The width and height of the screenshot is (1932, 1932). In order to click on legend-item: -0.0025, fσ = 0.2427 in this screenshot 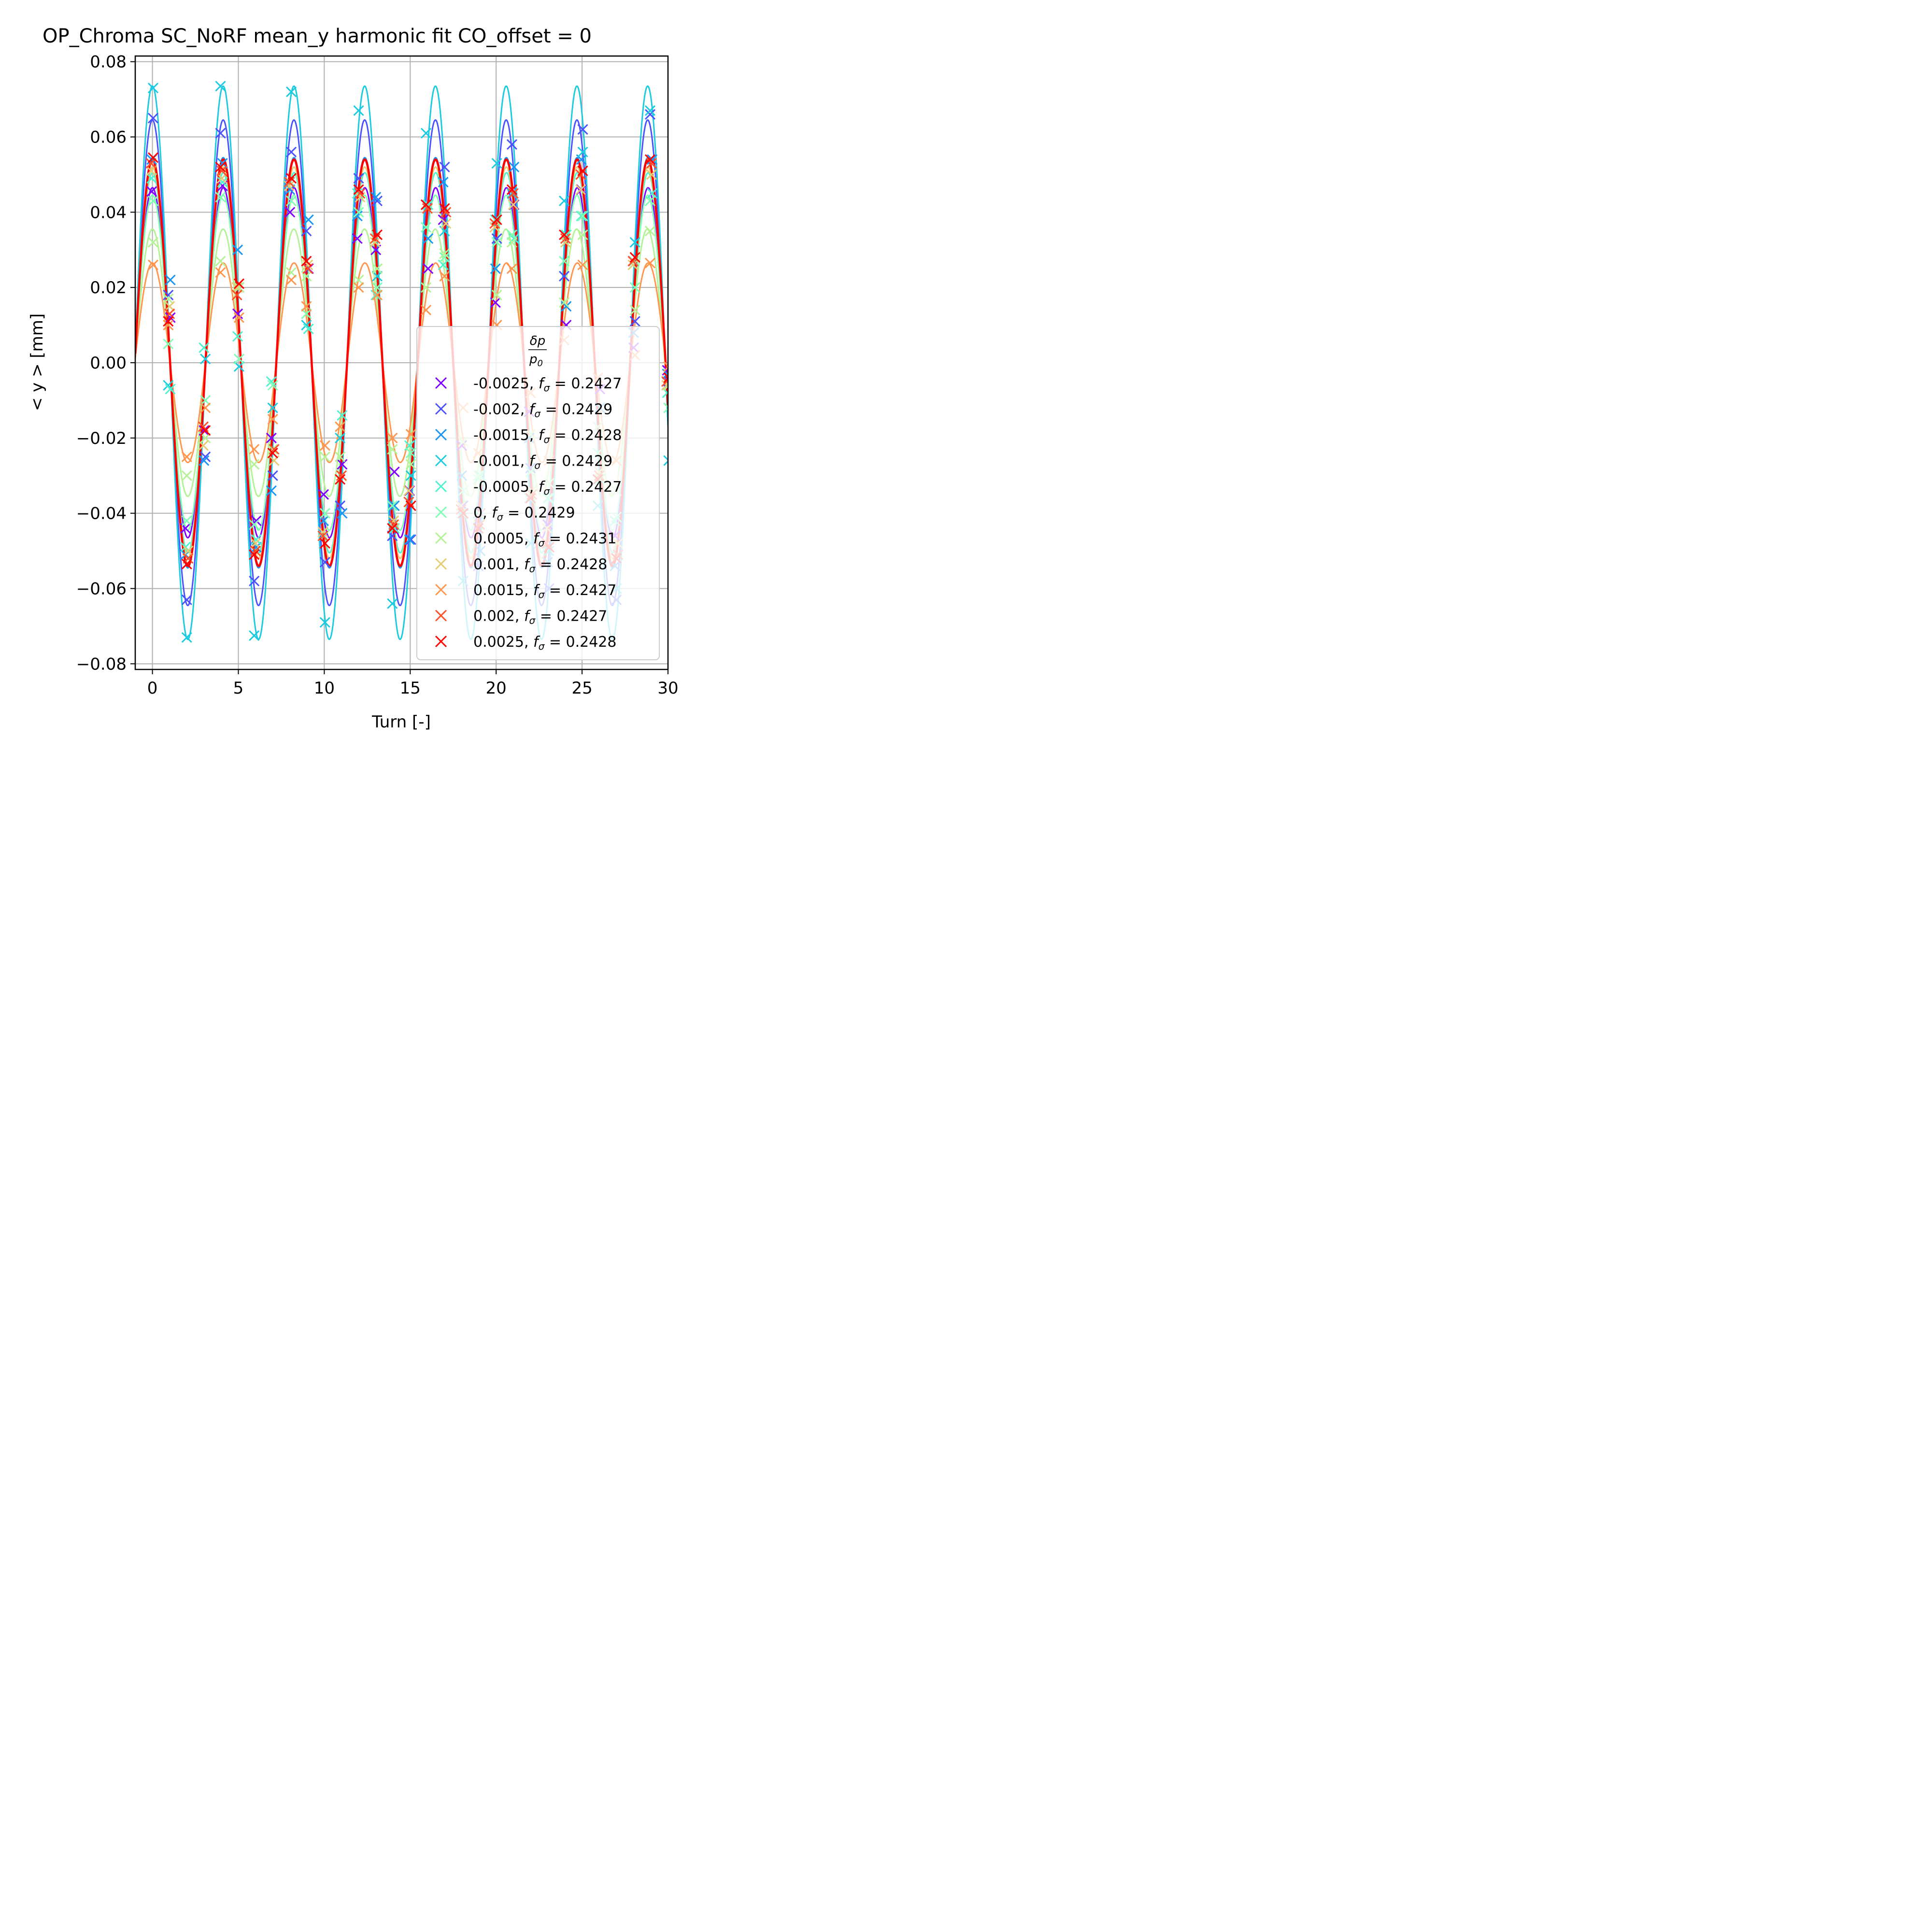, I will do `click(528, 384)`.